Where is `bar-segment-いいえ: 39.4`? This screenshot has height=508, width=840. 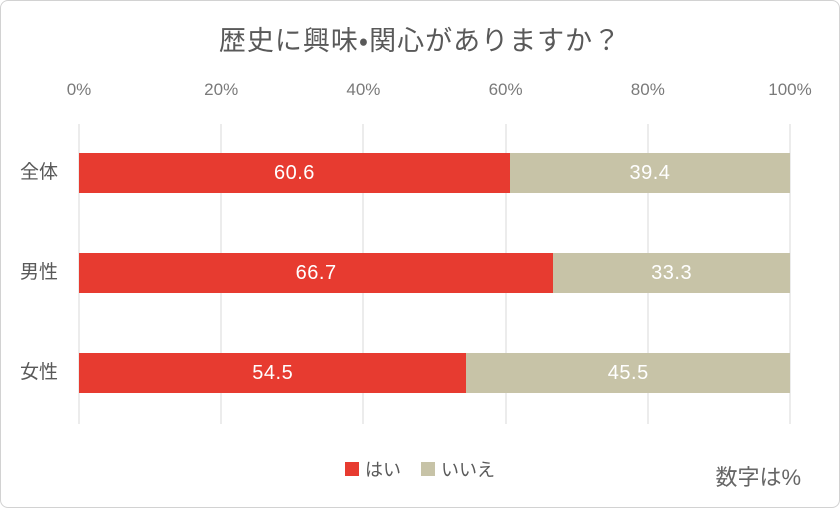 bar-segment-いいえ: 39.4 is located at coordinates (649, 173).